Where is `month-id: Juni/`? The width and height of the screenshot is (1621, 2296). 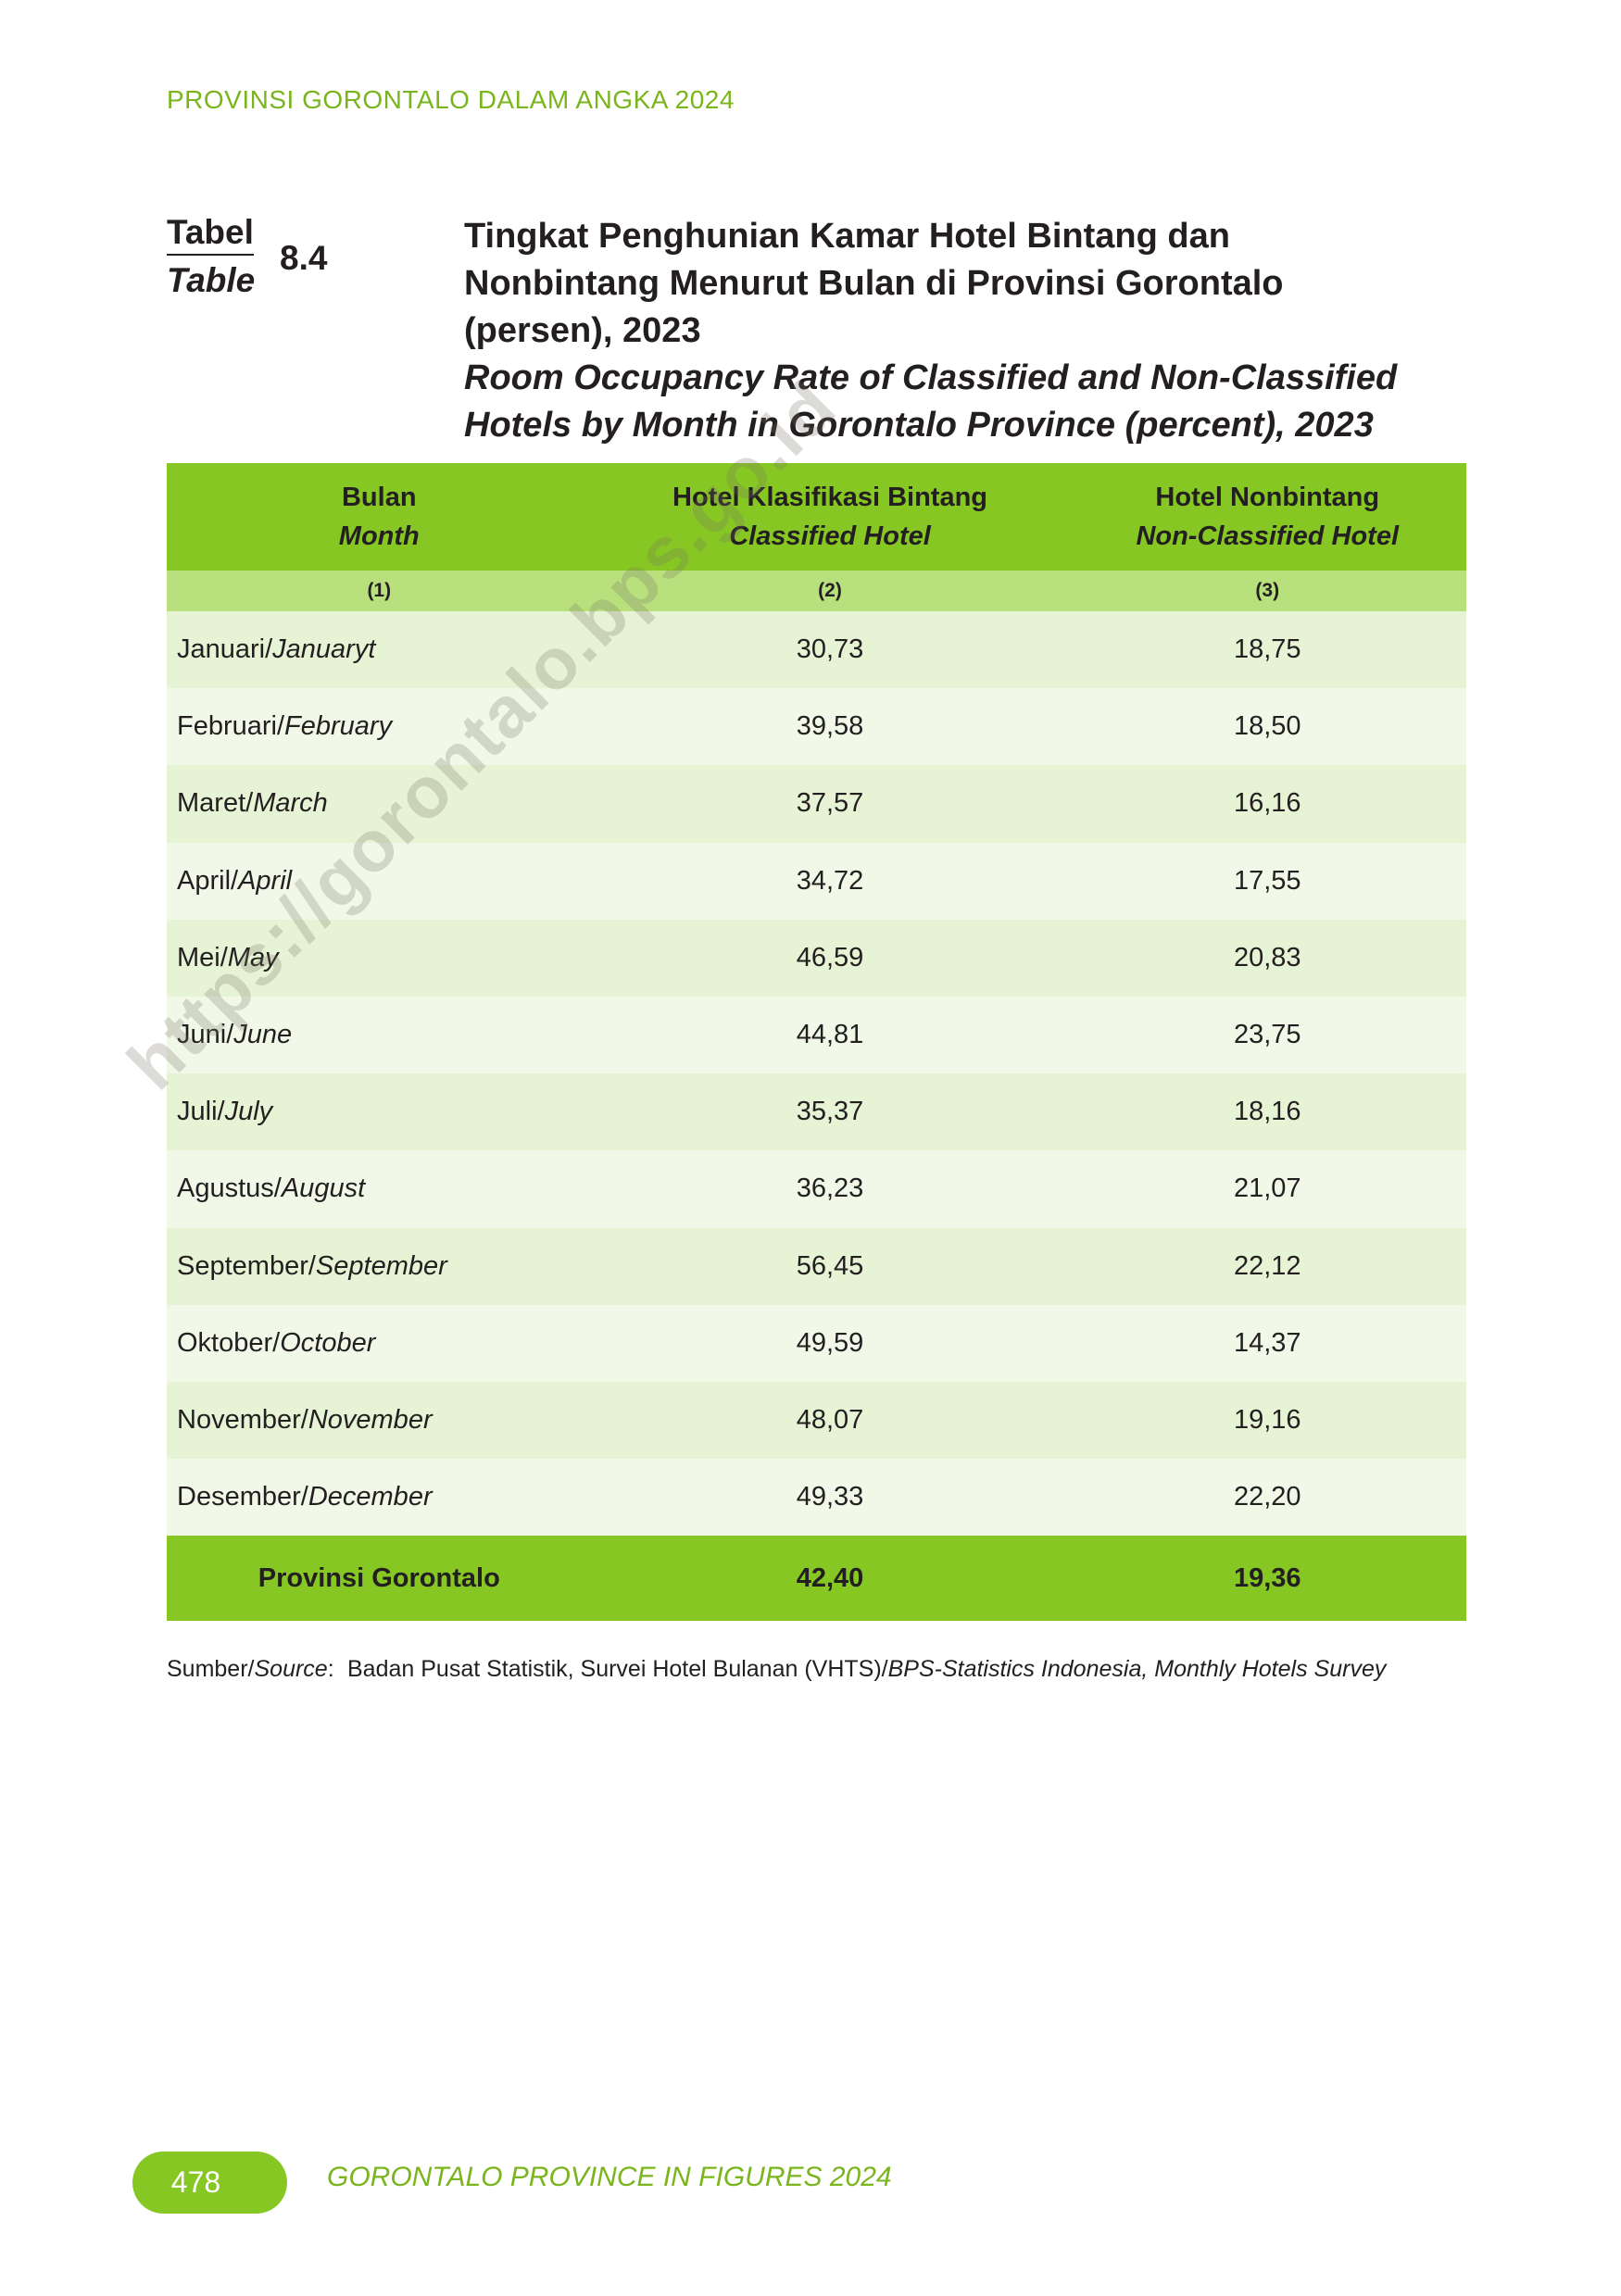
month-id: Juni/ is located at coordinates (205, 1035).